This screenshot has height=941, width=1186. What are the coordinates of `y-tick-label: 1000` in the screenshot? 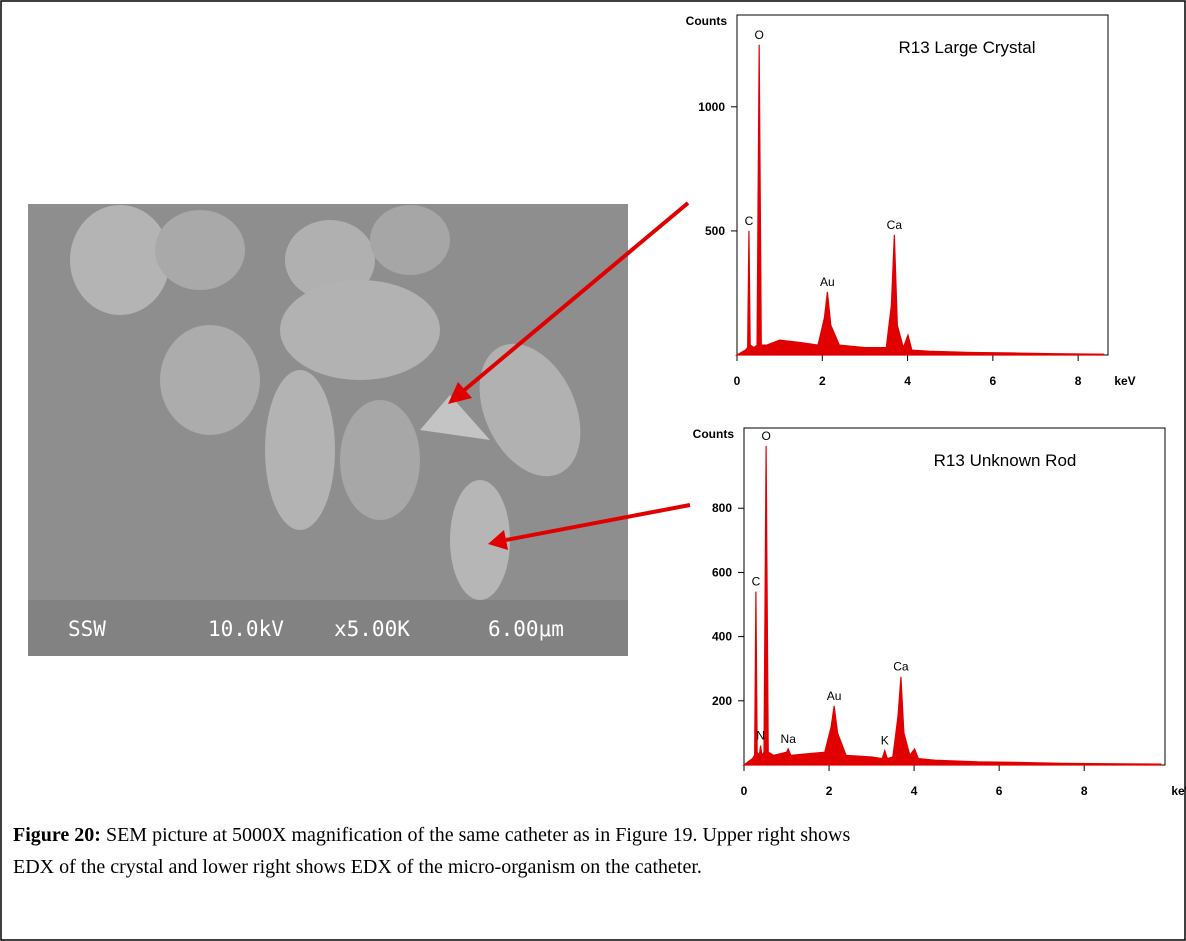 It's located at (711, 107).